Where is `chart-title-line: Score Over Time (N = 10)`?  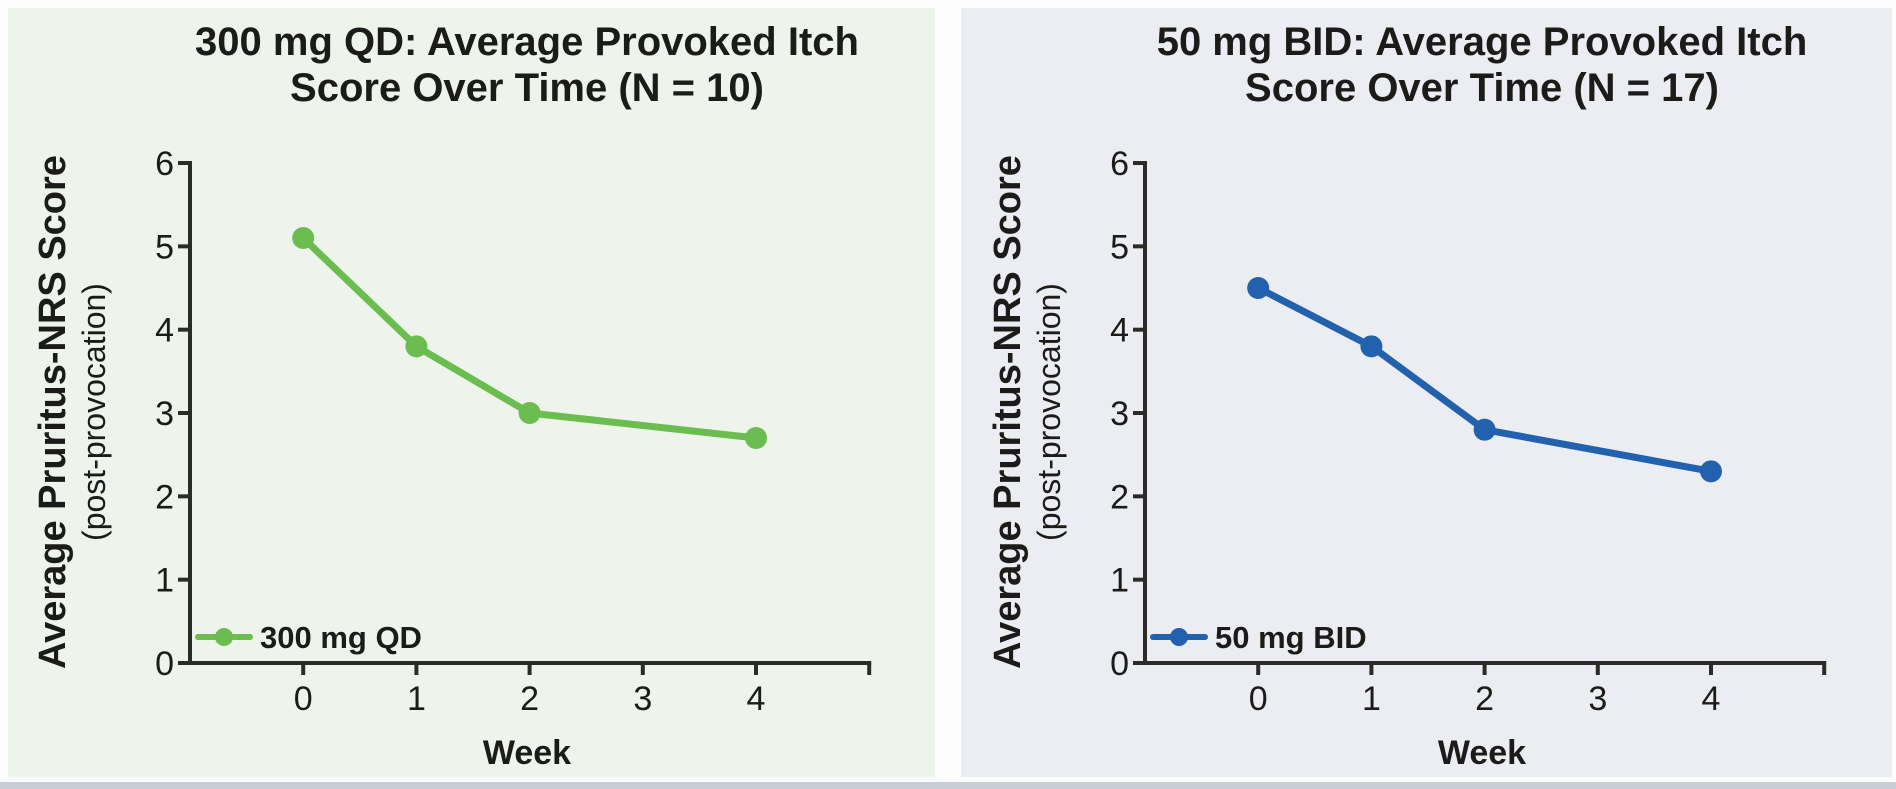
chart-title-line: Score Over Time (N = 10) is located at coordinates (527, 88).